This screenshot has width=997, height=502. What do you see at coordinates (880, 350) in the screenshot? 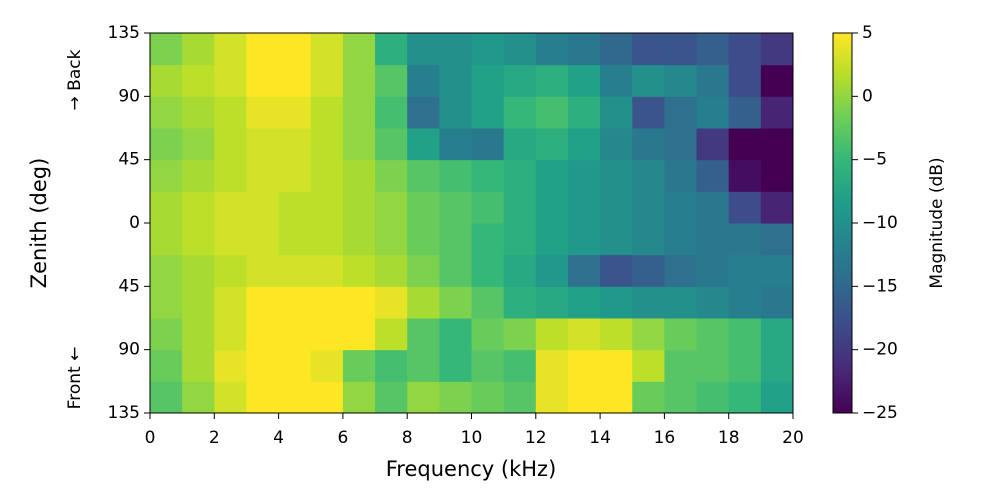
I see `colorbar-tick-label: −20` at bounding box center [880, 350].